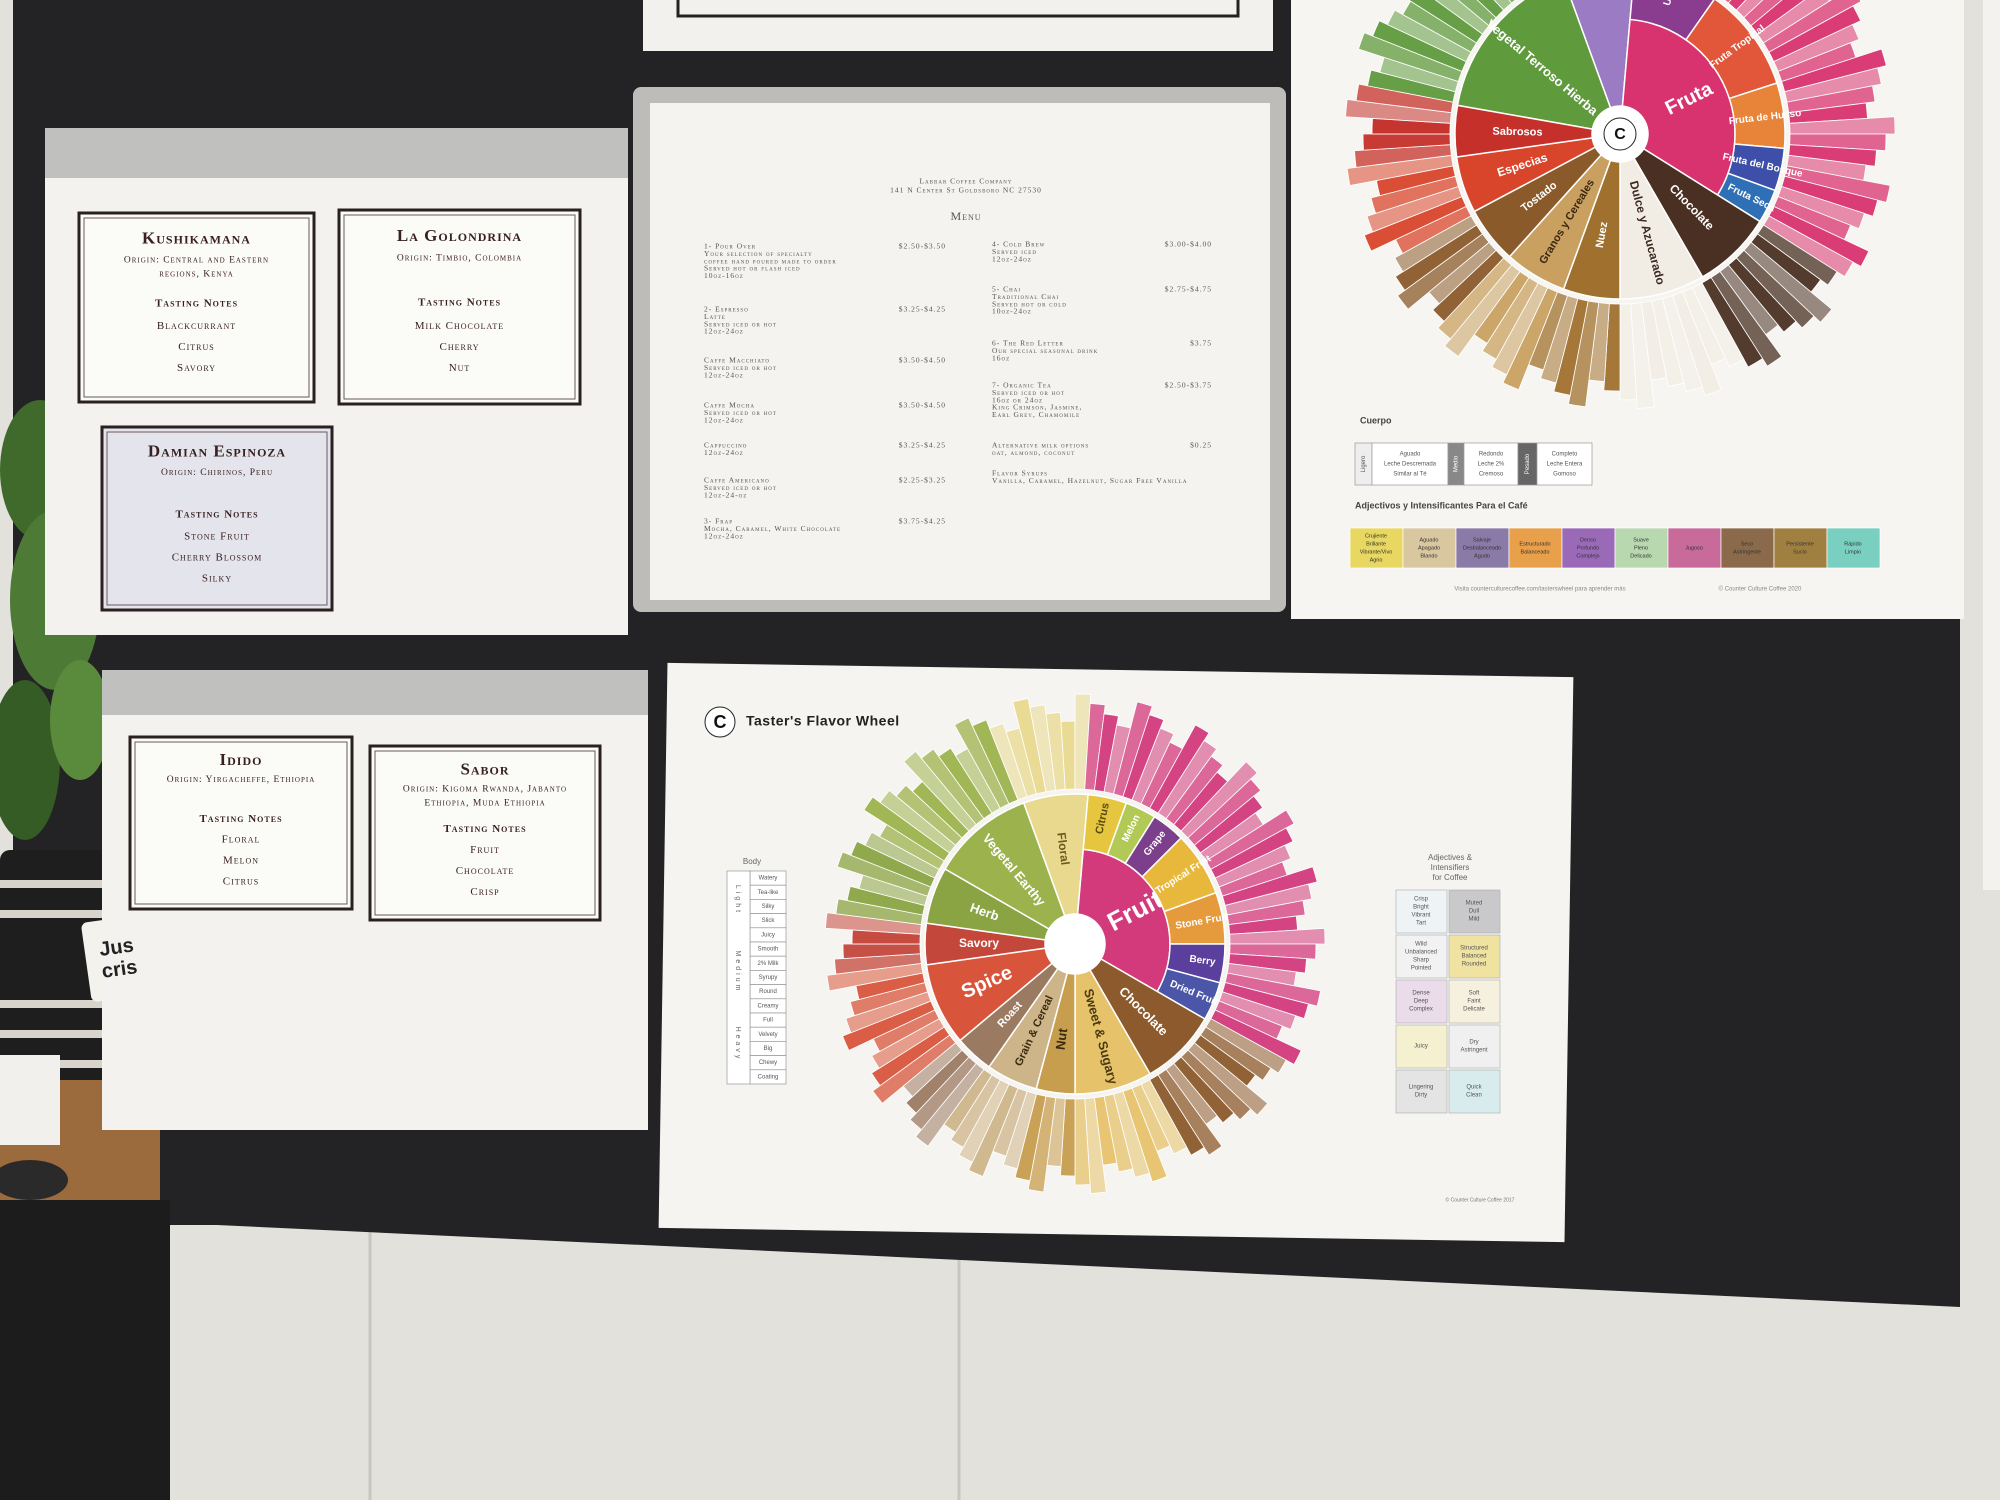 The image size is (2000, 1500). Describe the element at coordinates (823, 721) in the screenshot. I see `poster-title: Taster's Flavor Wheel` at that location.